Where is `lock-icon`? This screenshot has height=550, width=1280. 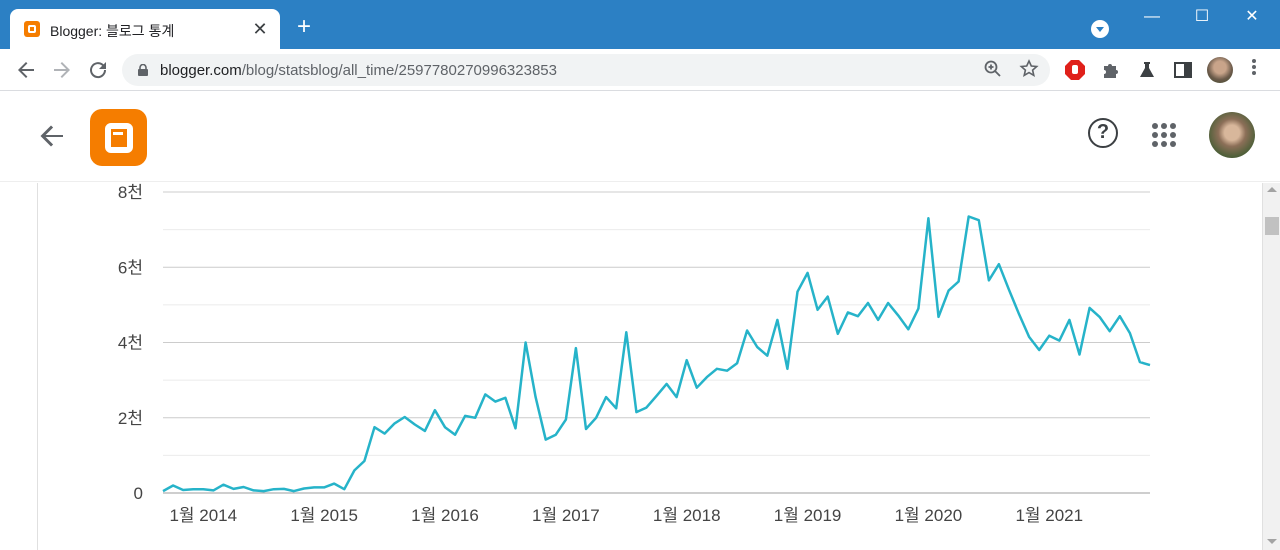
lock-icon is located at coordinates (143, 70).